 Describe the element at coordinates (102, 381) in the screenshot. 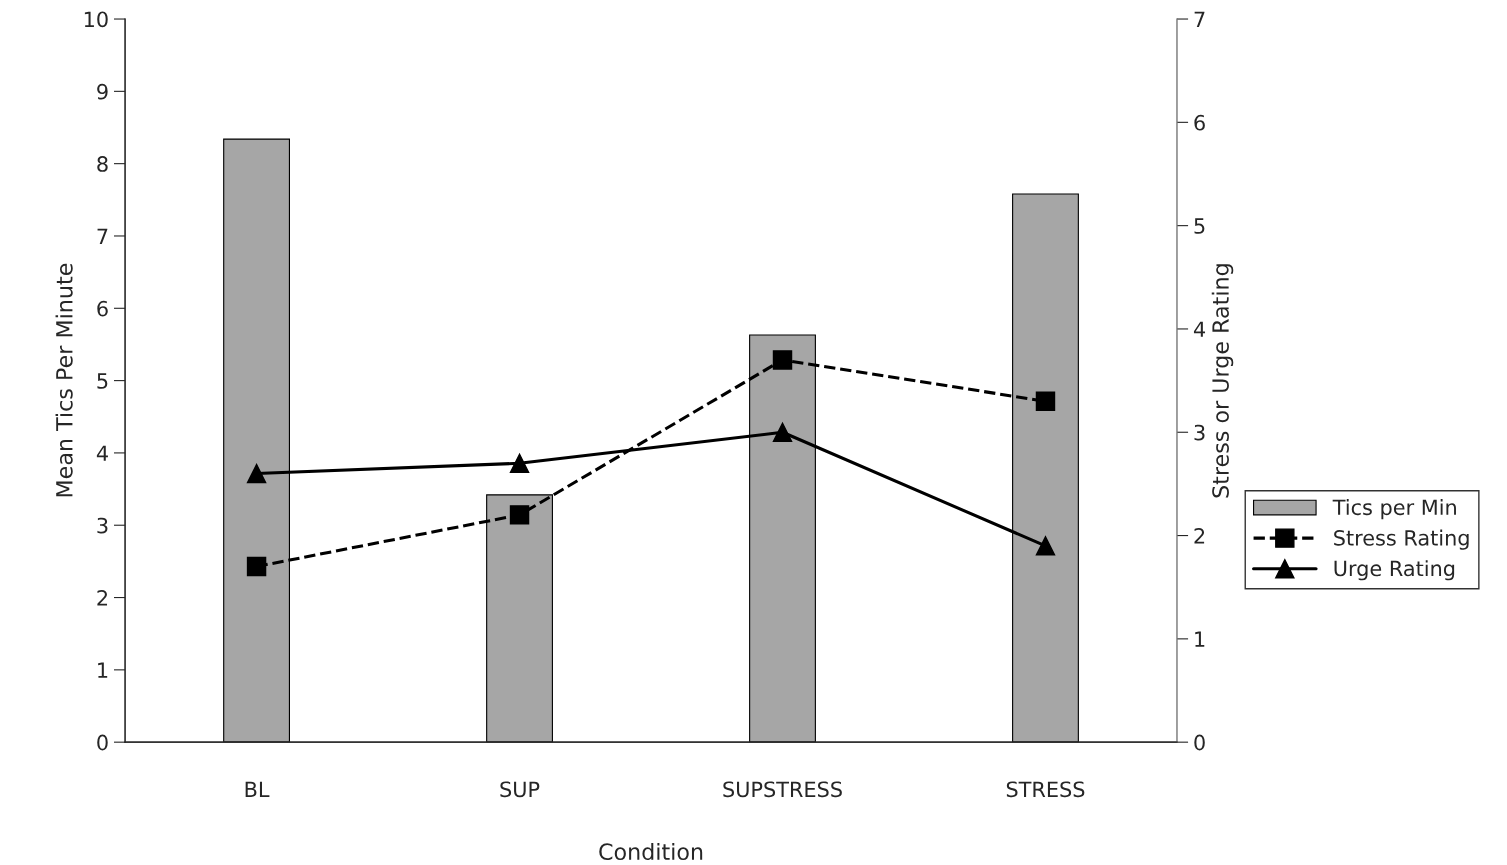

I see `y-tick-label: 5` at that location.